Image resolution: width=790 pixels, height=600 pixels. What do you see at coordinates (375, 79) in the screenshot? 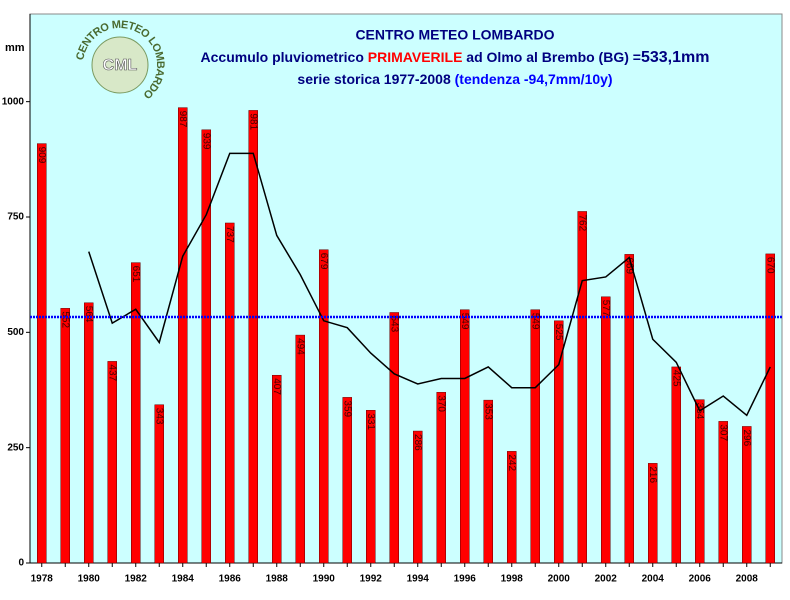
I see `subtitle-part: serie storica 1977-2008` at bounding box center [375, 79].